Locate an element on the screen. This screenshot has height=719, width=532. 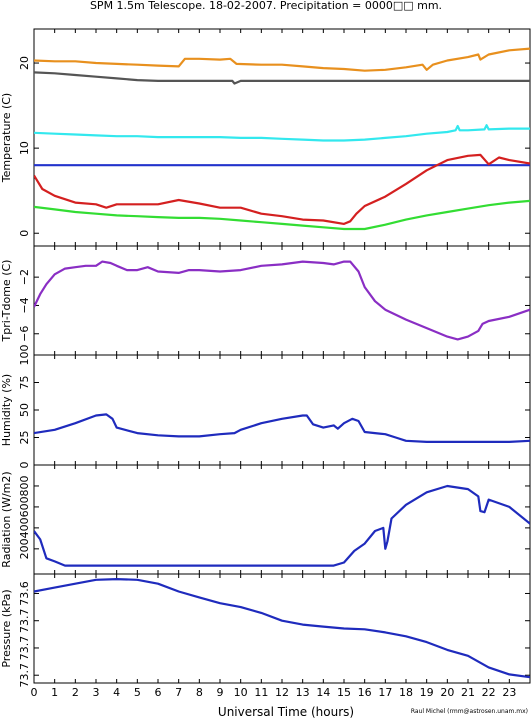
x-tick-label: 14 is located at coordinates (323, 692).